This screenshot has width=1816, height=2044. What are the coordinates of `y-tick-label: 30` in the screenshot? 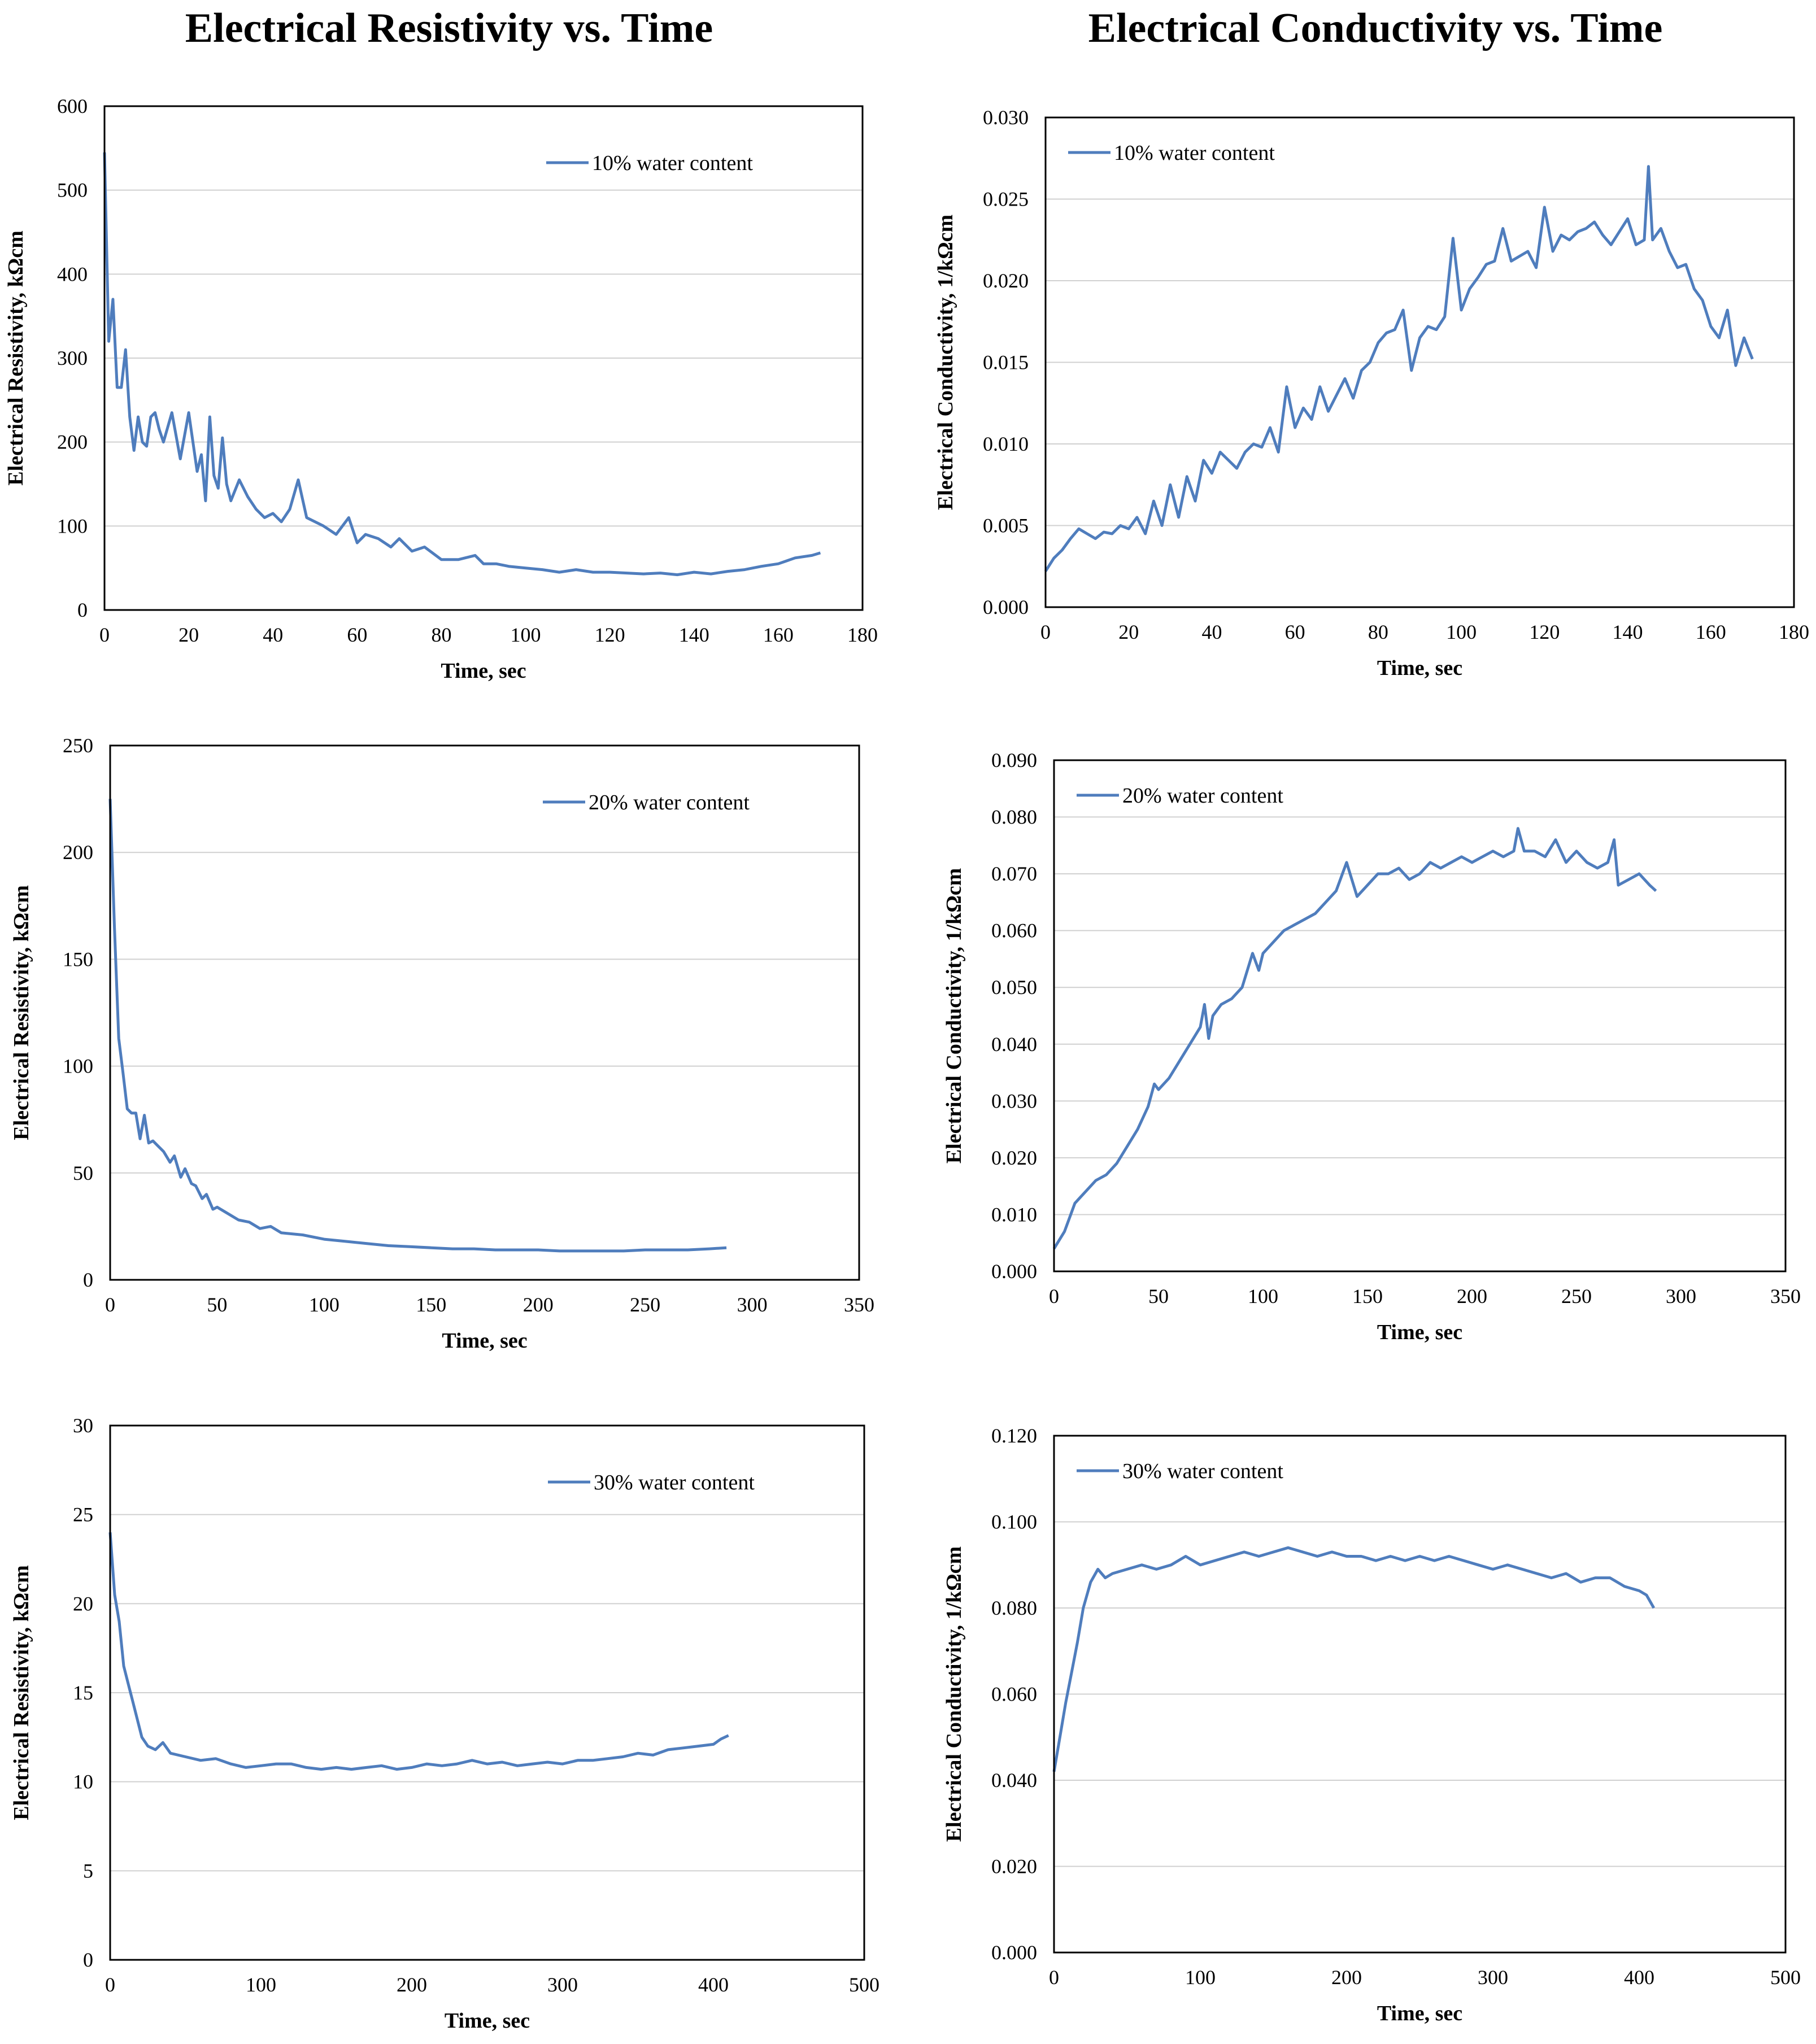 It's located at (83, 1425).